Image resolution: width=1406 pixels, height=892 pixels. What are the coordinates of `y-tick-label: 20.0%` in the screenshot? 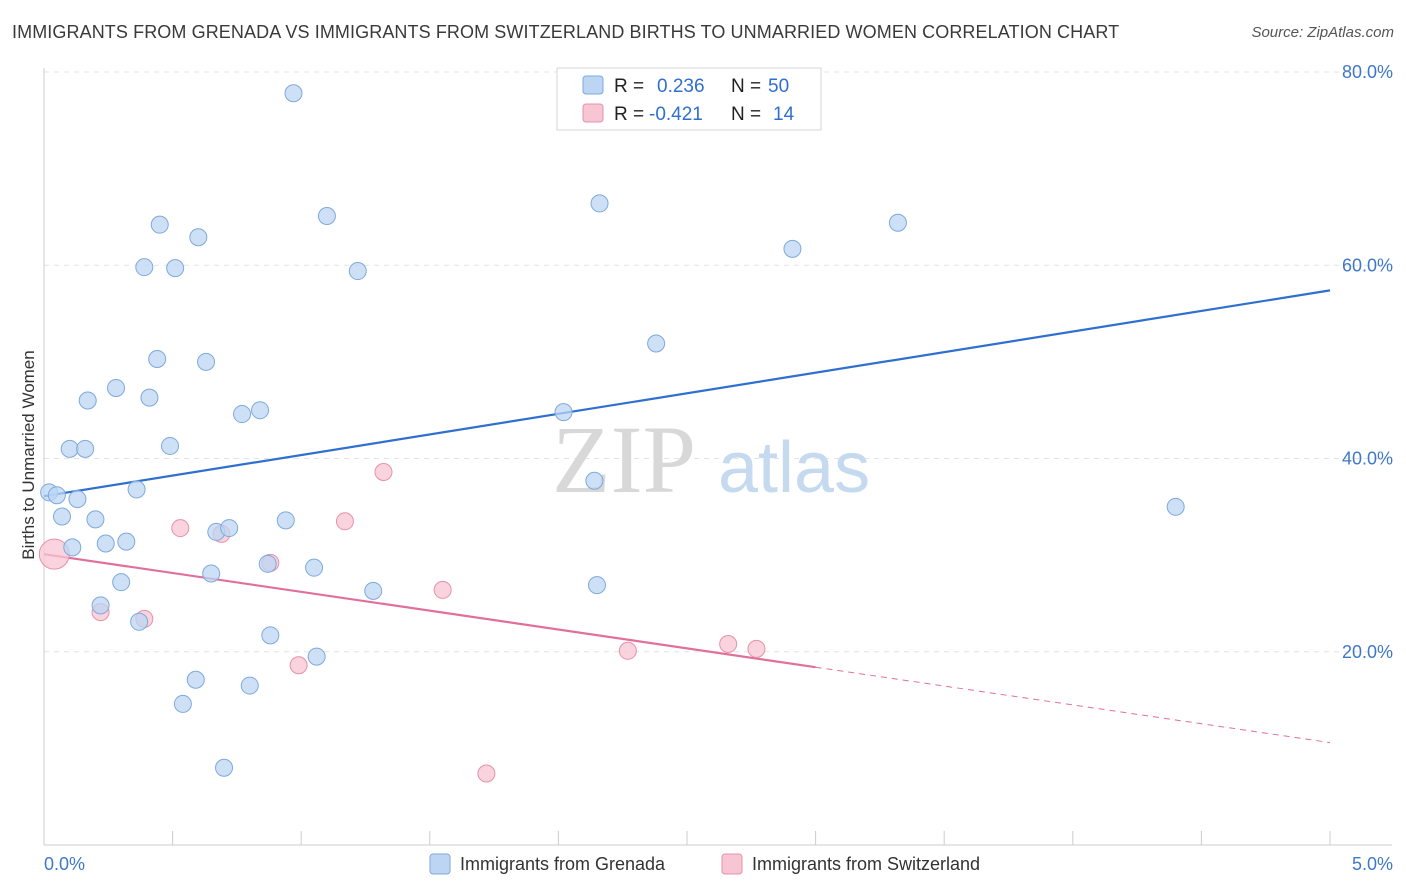 It's located at (1367, 652).